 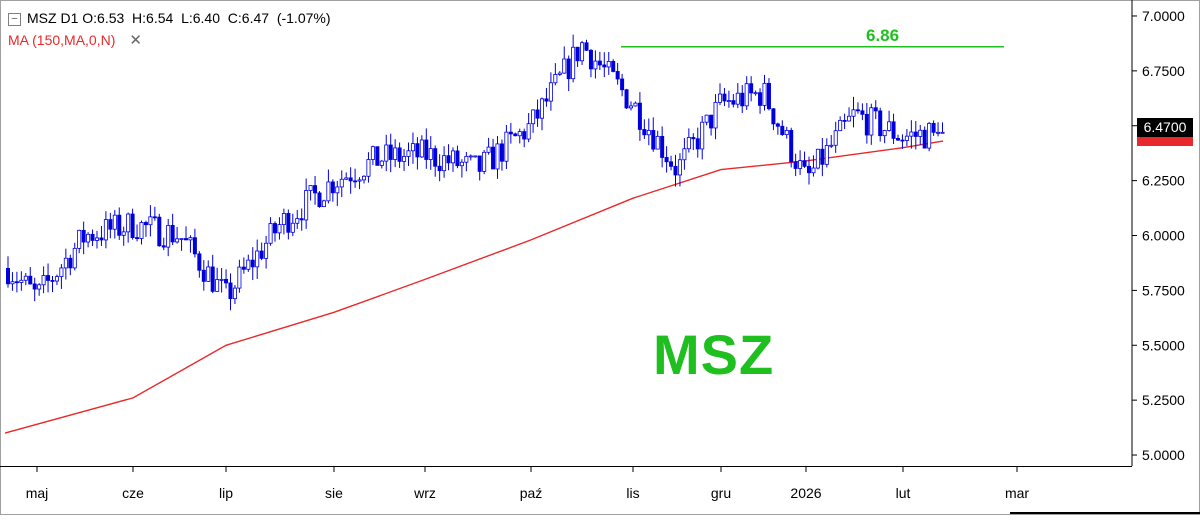 I want to click on x-tick-label: lis, so click(x=632, y=493).